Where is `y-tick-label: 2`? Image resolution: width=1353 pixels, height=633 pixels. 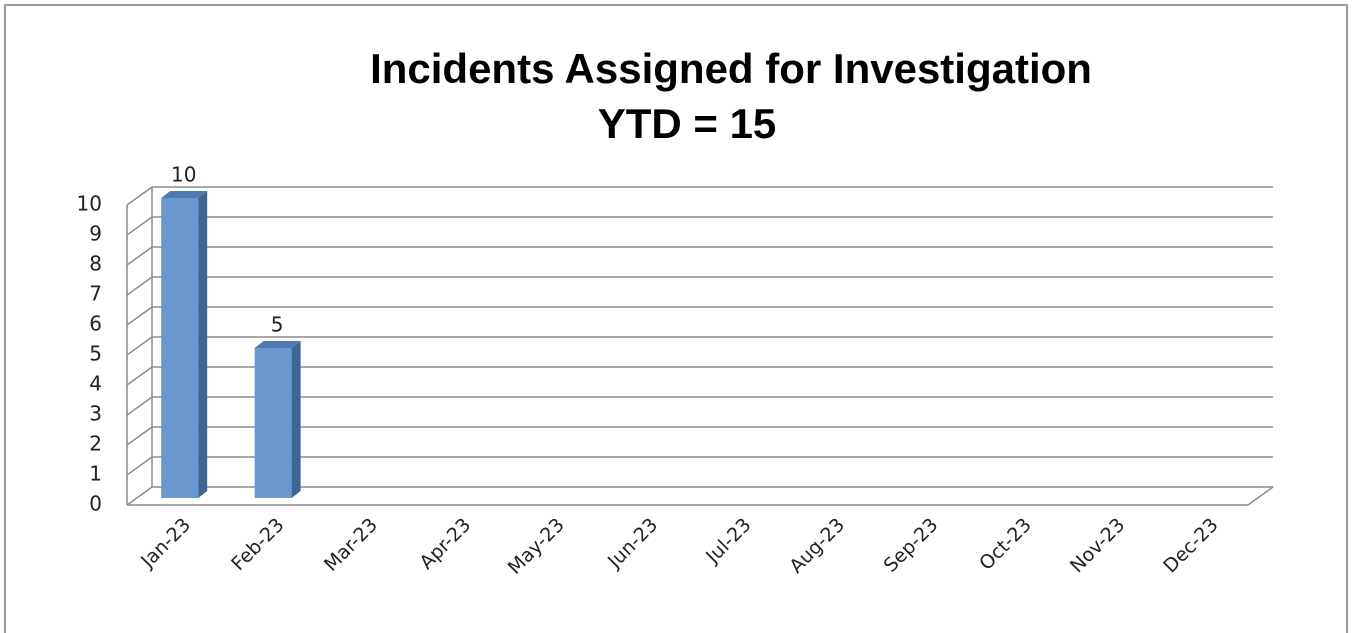
y-tick-label: 2 is located at coordinates (95, 444).